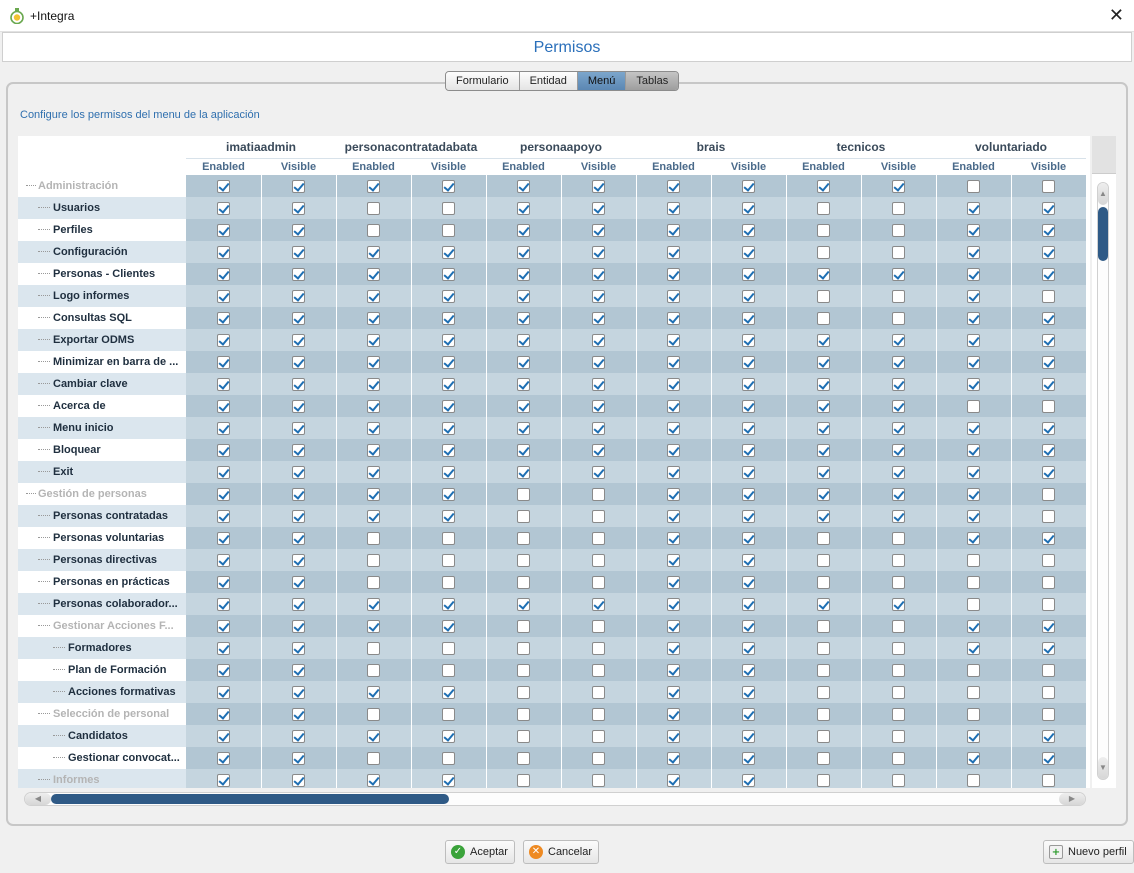 This screenshot has height=873, width=1134. What do you see at coordinates (102, 648) in the screenshot?
I see `menu-item-name: Formadores` at bounding box center [102, 648].